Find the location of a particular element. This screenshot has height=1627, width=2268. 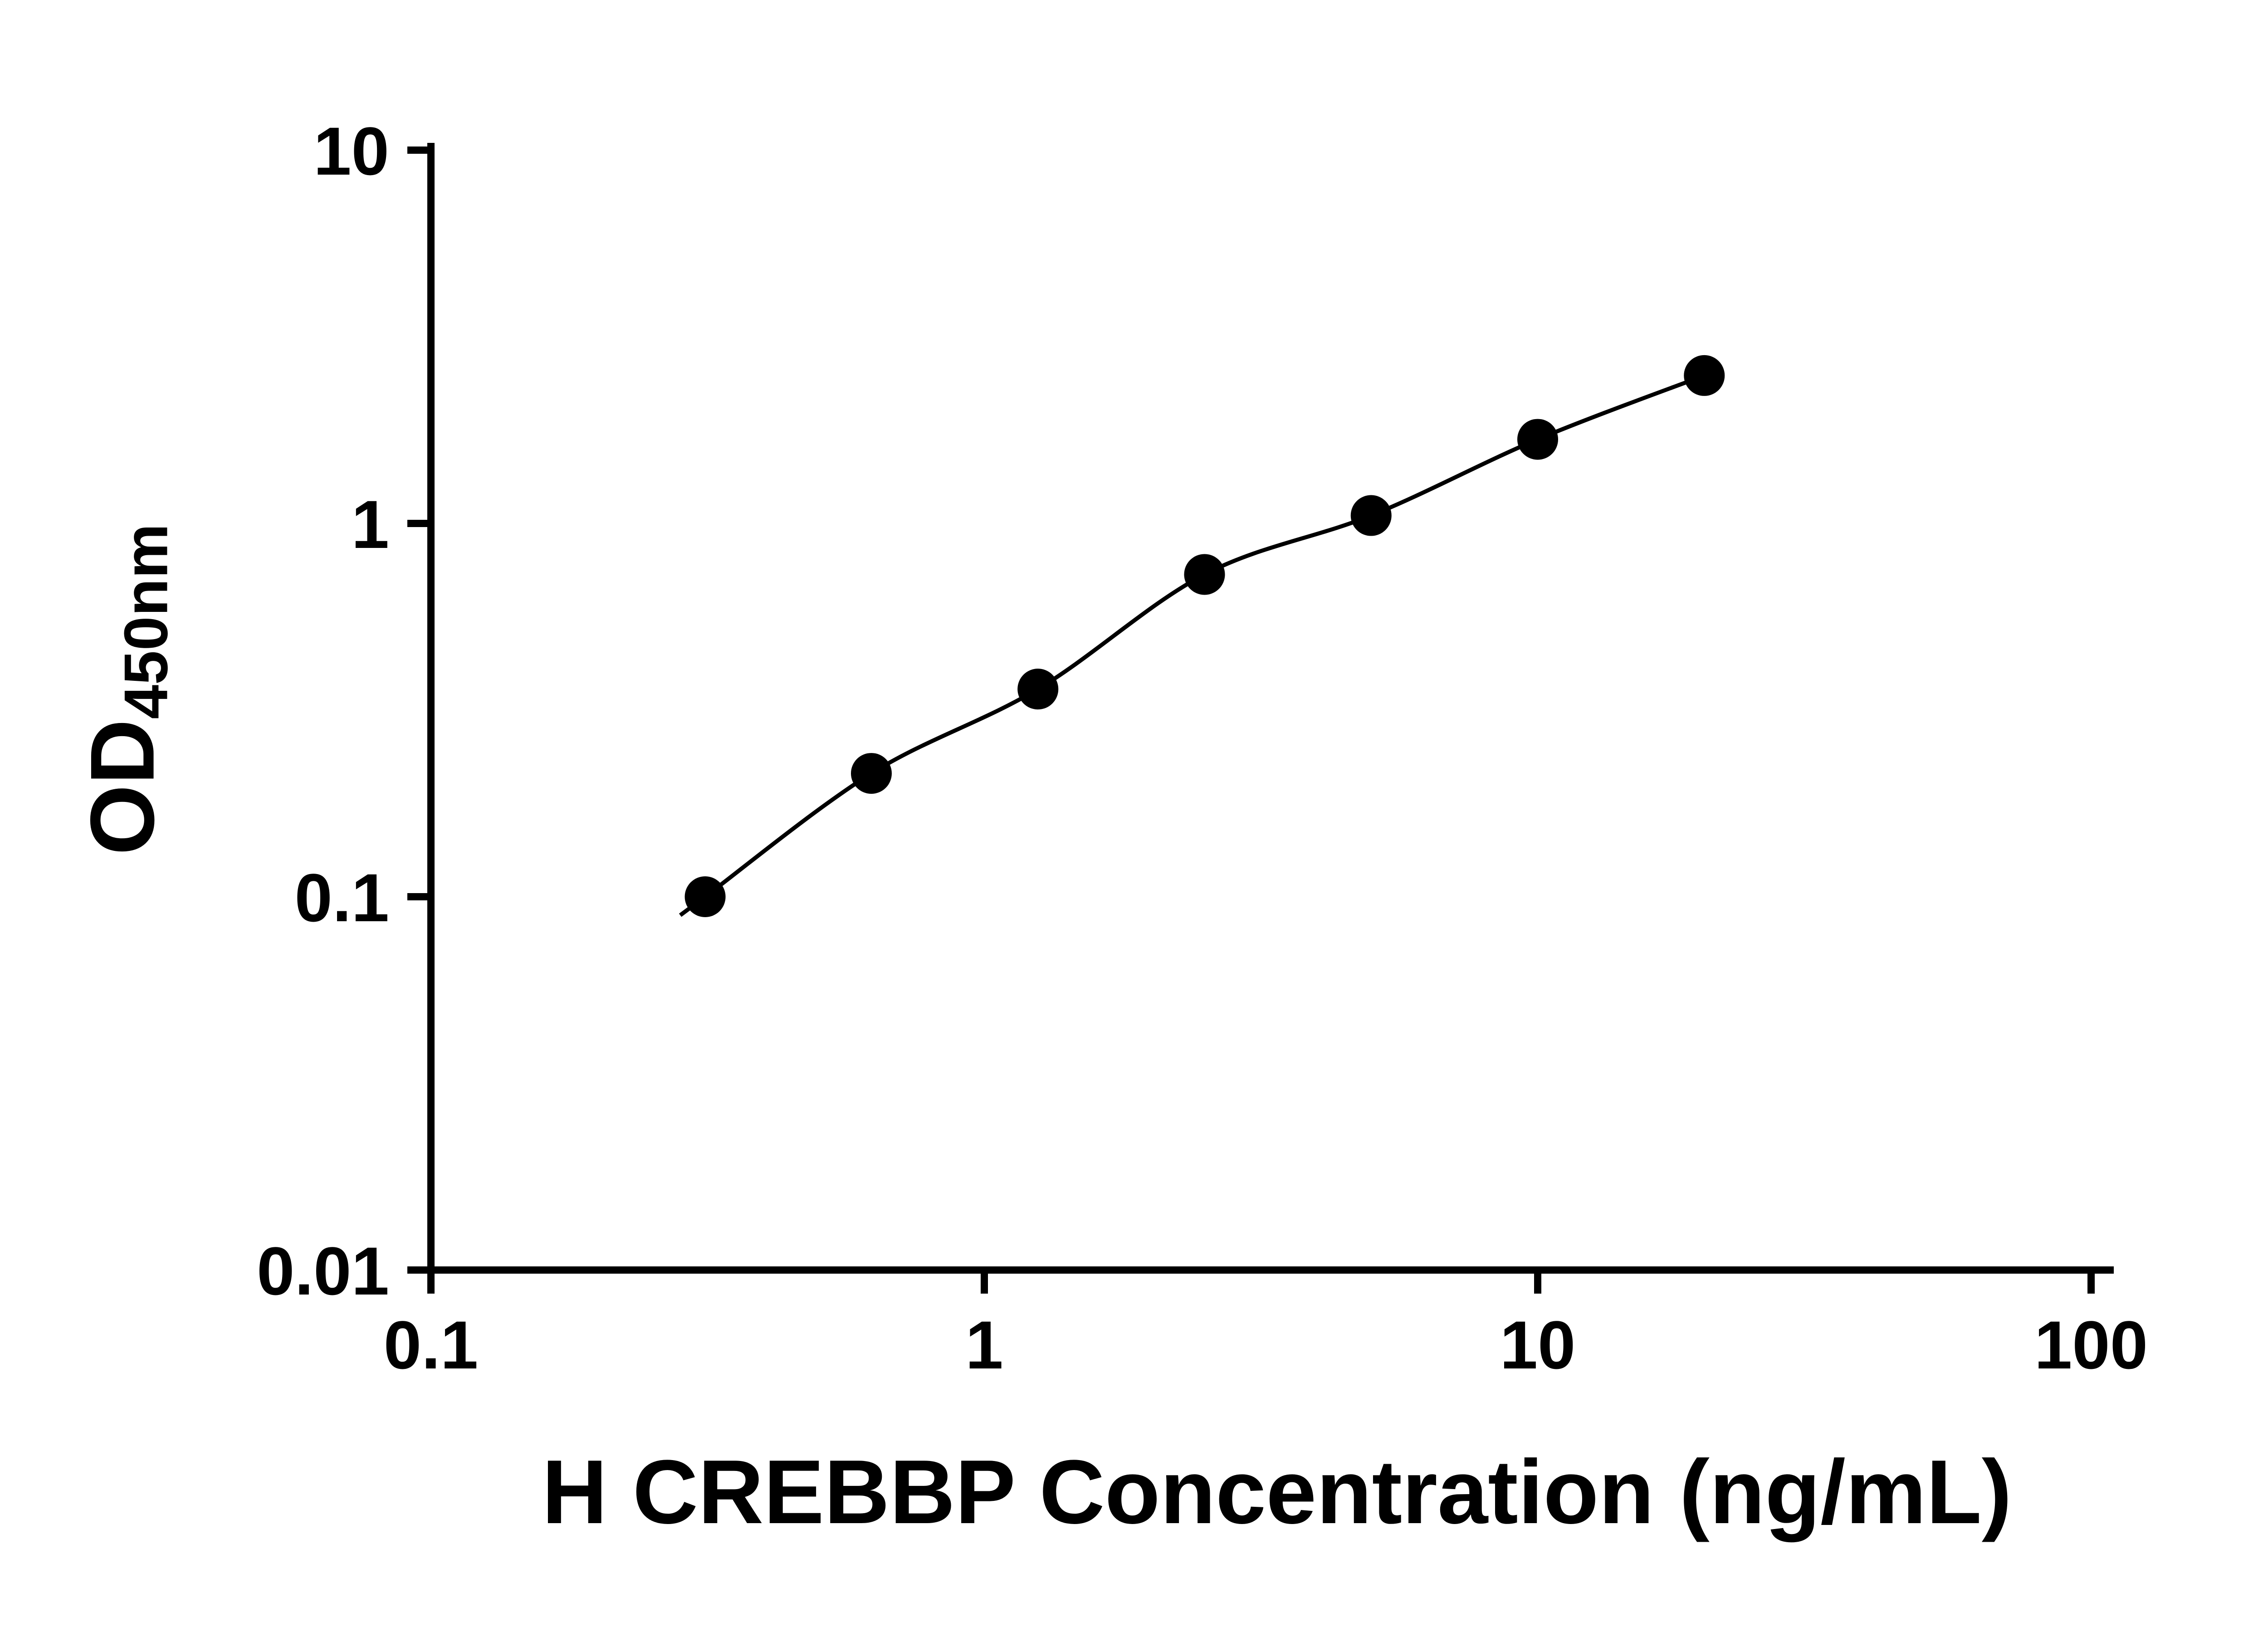

y-tick-label: 0.1 is located at coordinates (341, 898).